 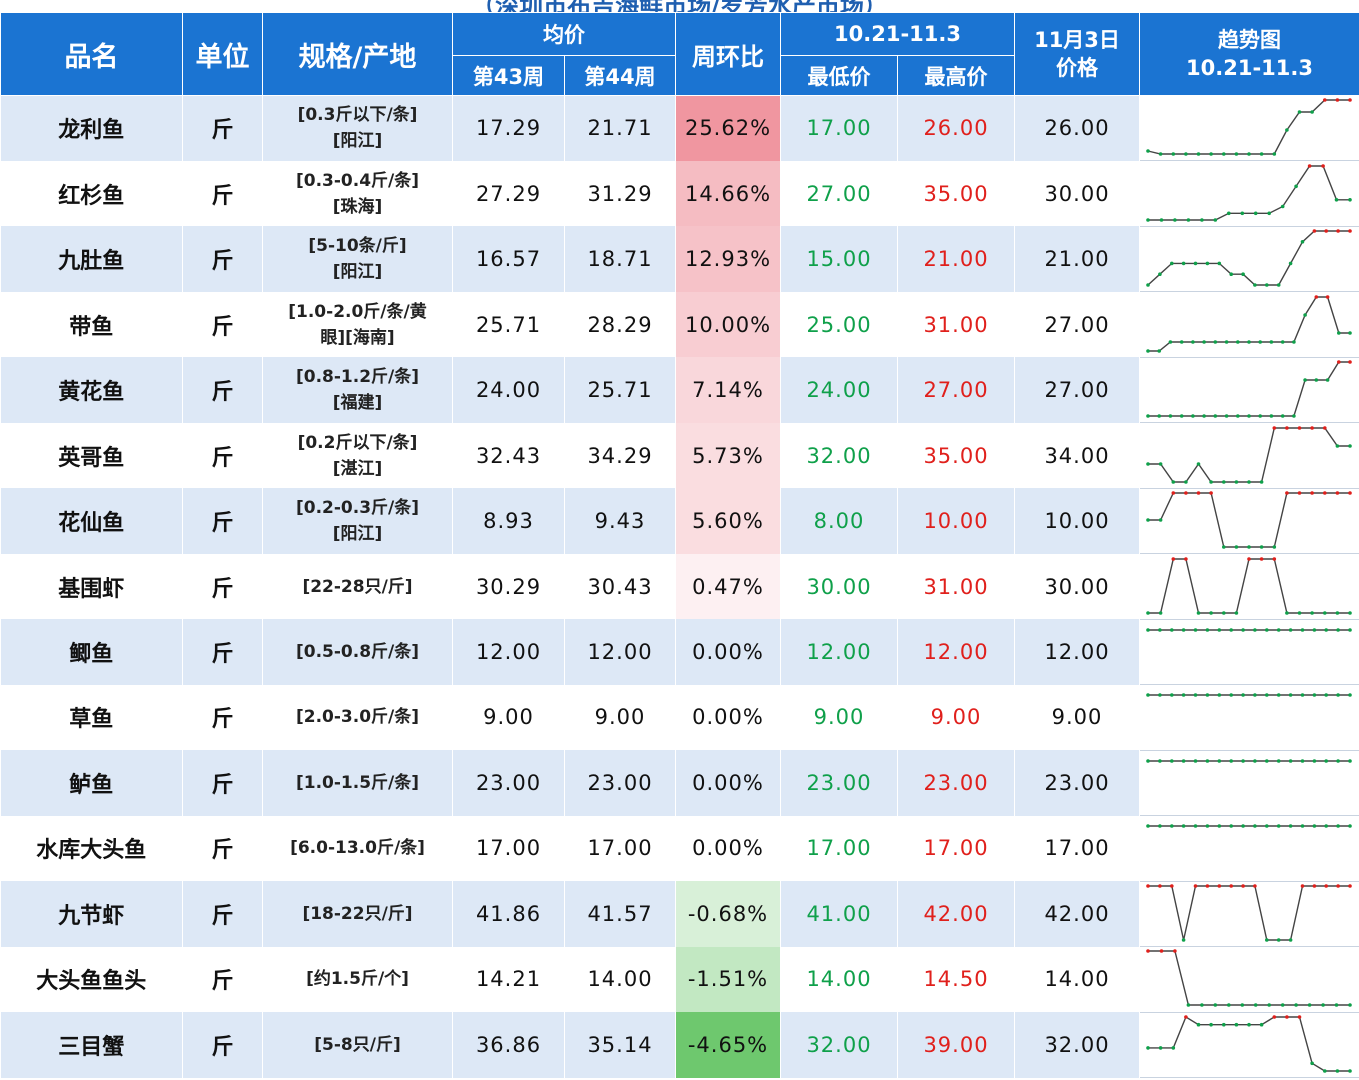 I want to click on cell-week43-avg: 8.93, so click(x=508, y=521).